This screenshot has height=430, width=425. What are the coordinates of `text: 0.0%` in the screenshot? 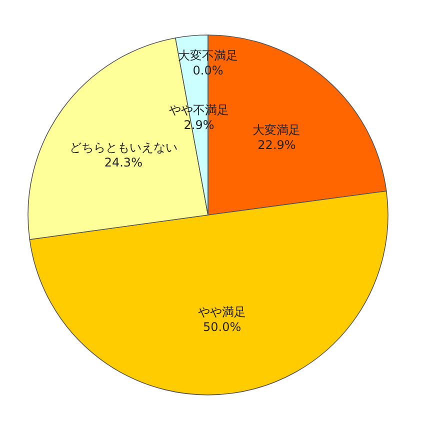 It's located at (208, 71).